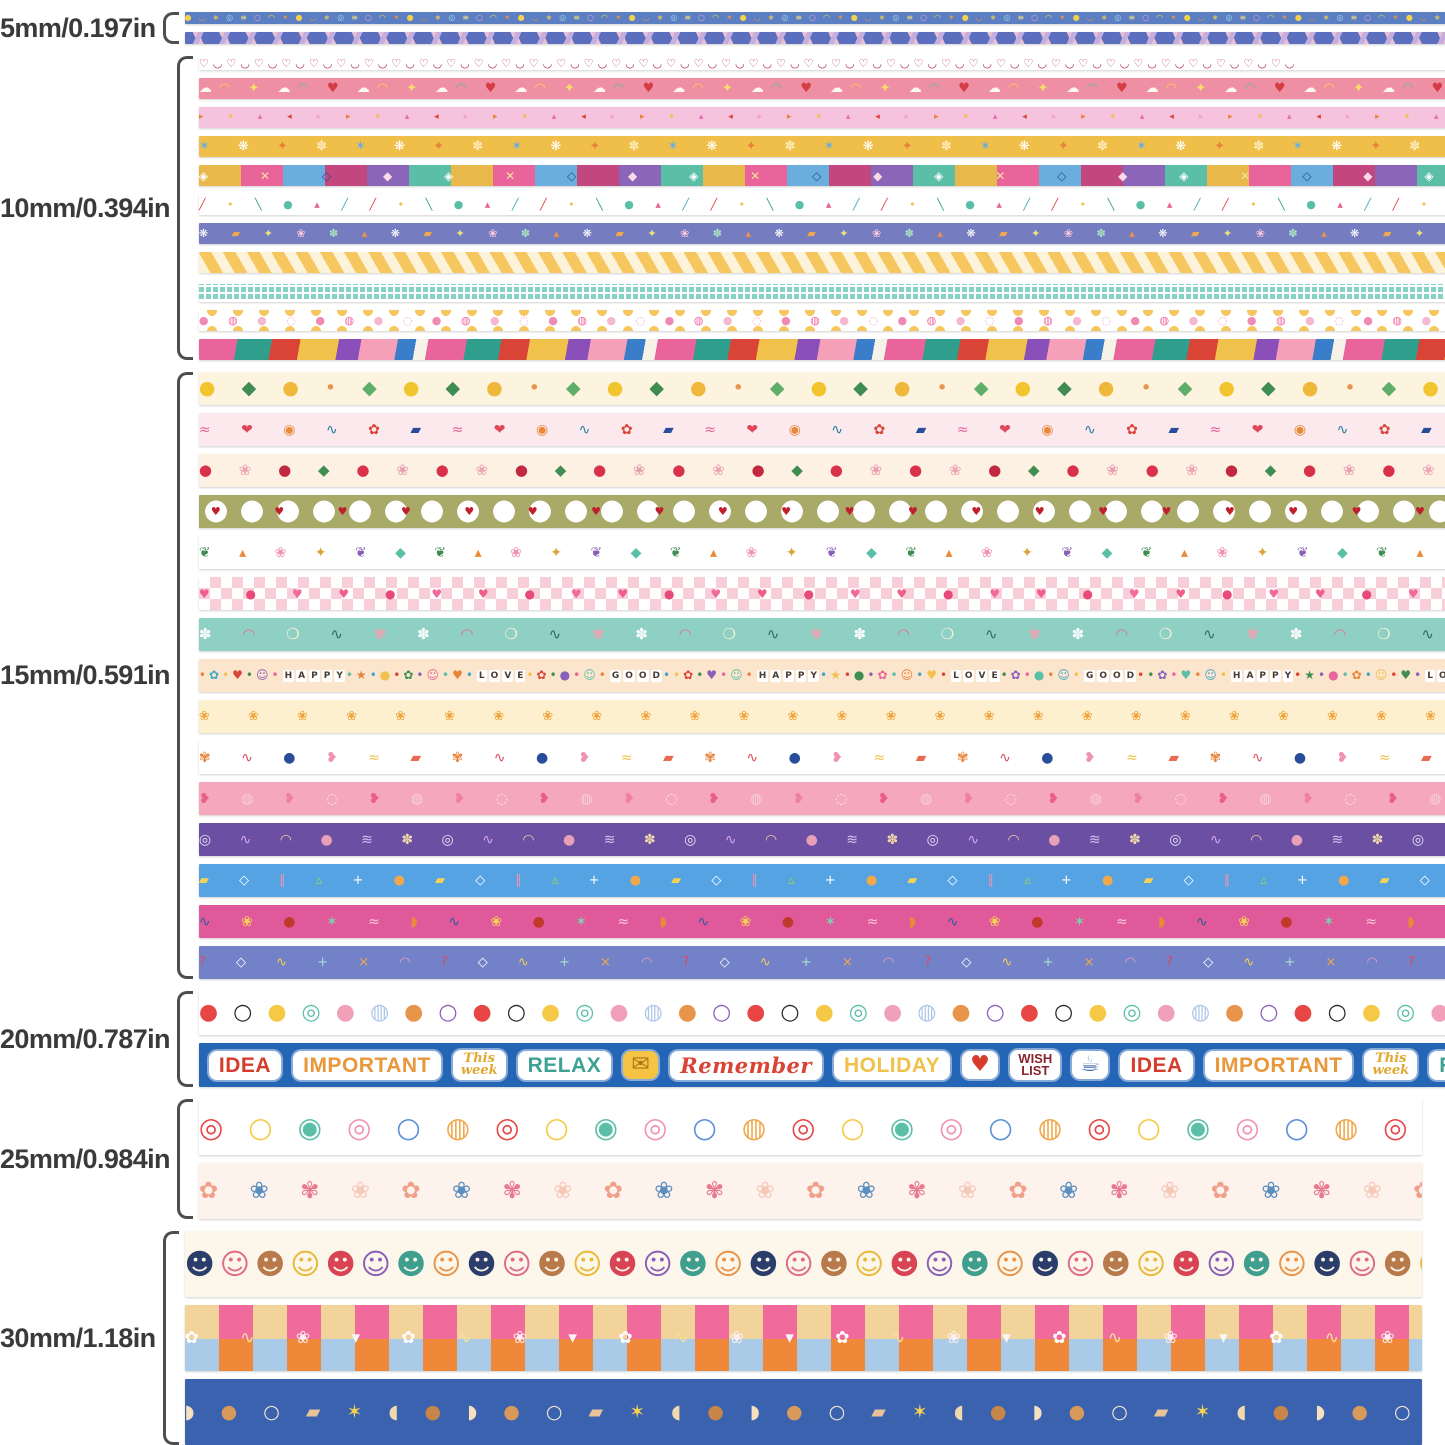  Describe the element at coordinates (814, 38) in the screenshot. I see `tape-blue-pink-chevron` at that location.